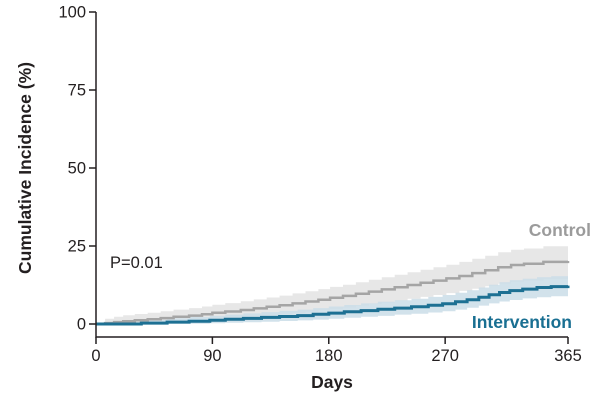 This screenshot has height=400, width=600. I want to click on y-tick-label-100: 100, so click(72, 13).